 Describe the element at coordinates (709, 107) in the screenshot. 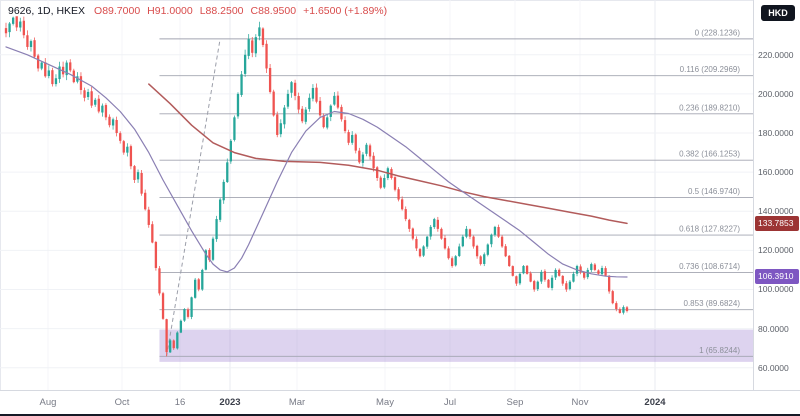

I see `fib-level-label: 0.236 (189.8210)` at that location.